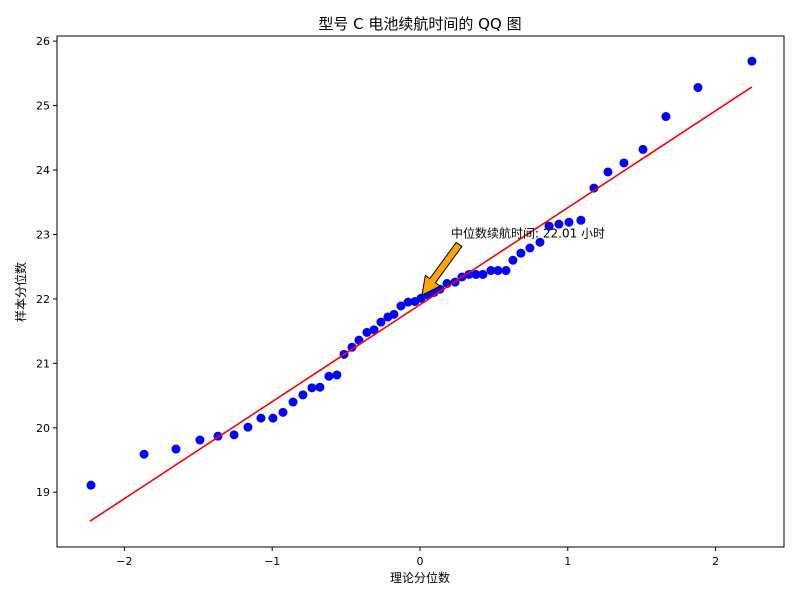 This screenshot has width=800, height=604. I want to click on x-tick-label: 2, so click(715, 561).